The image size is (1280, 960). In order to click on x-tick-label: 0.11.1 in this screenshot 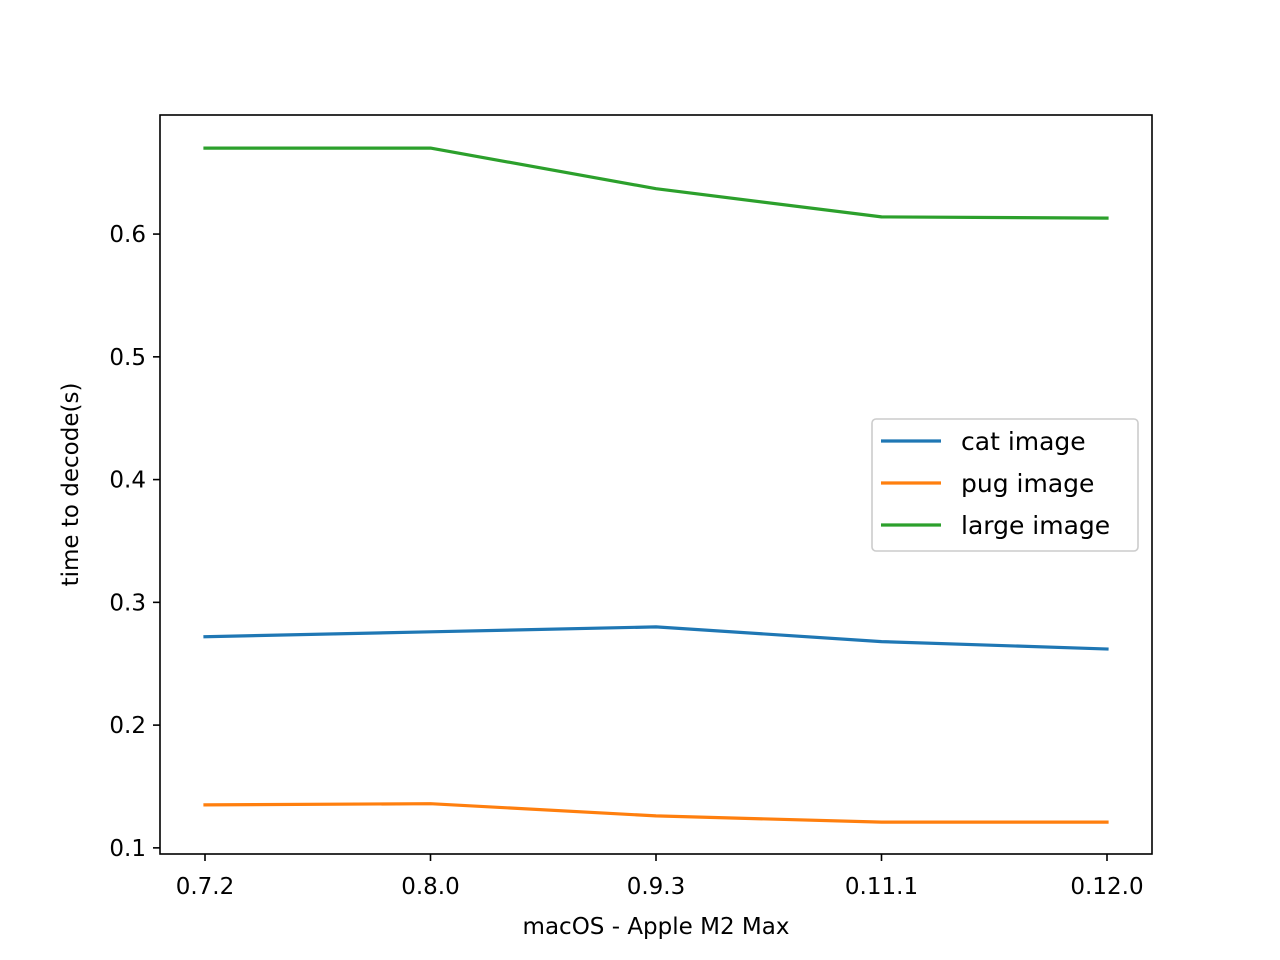, I will do `click(881, 887)`.